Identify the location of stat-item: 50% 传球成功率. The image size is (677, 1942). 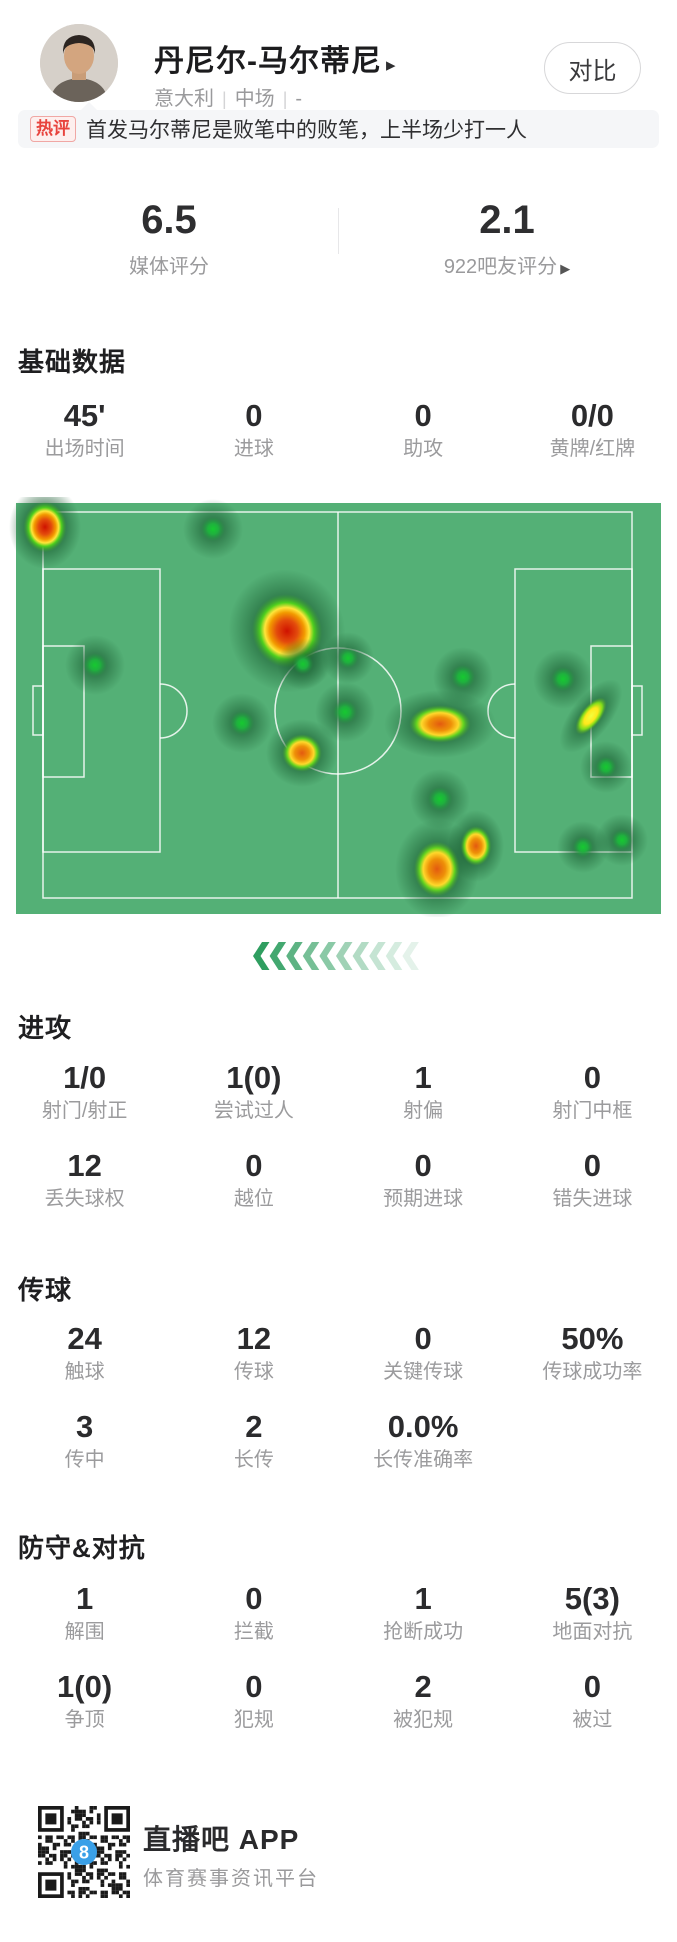
(592, 1352).